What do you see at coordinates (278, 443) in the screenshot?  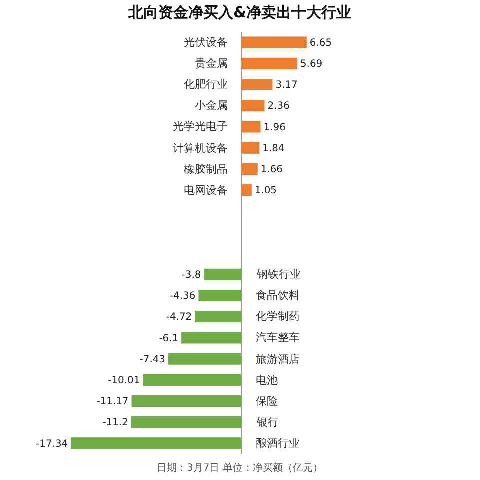 I see `y-tick-label: 酿酒行业` at bounding box center [278, 443].